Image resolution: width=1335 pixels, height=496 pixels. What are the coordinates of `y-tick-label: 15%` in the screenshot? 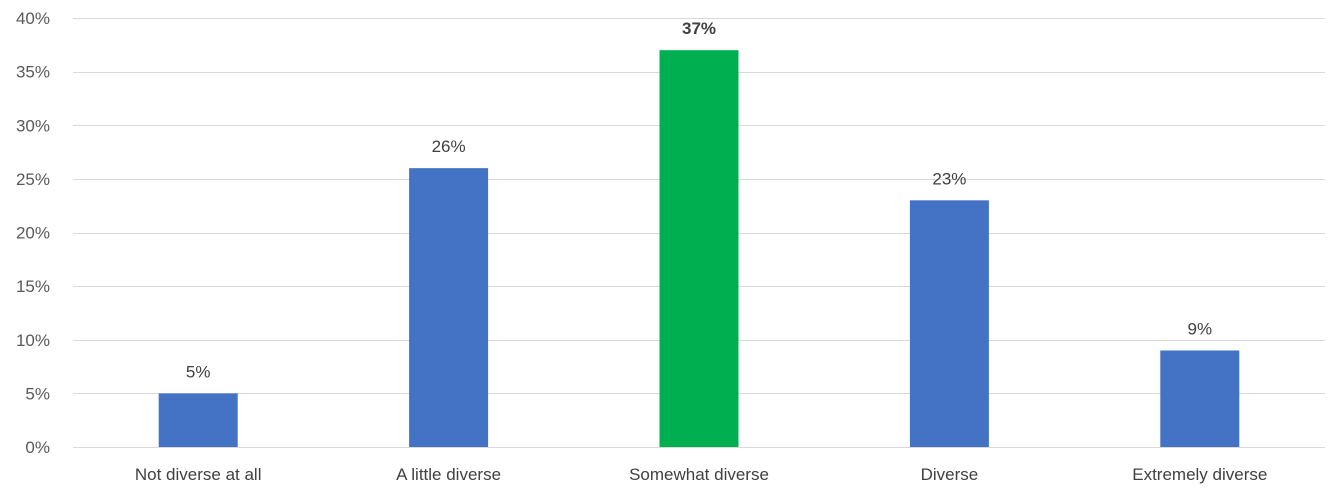 It's located at (33, 286).